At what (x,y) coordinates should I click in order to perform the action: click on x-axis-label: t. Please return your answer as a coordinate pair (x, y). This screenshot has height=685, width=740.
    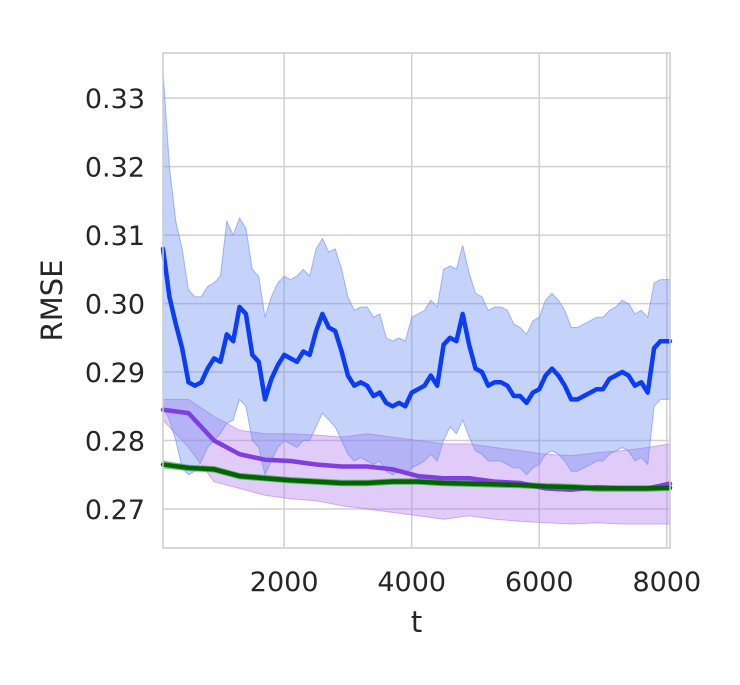
    Looking at the image, I should click on (416, 622).